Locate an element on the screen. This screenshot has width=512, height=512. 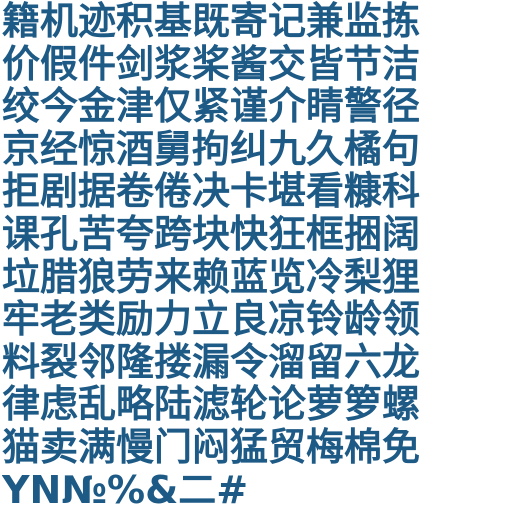
glyph-row-12: YN№%&二# is located at coordinates (125, 490).